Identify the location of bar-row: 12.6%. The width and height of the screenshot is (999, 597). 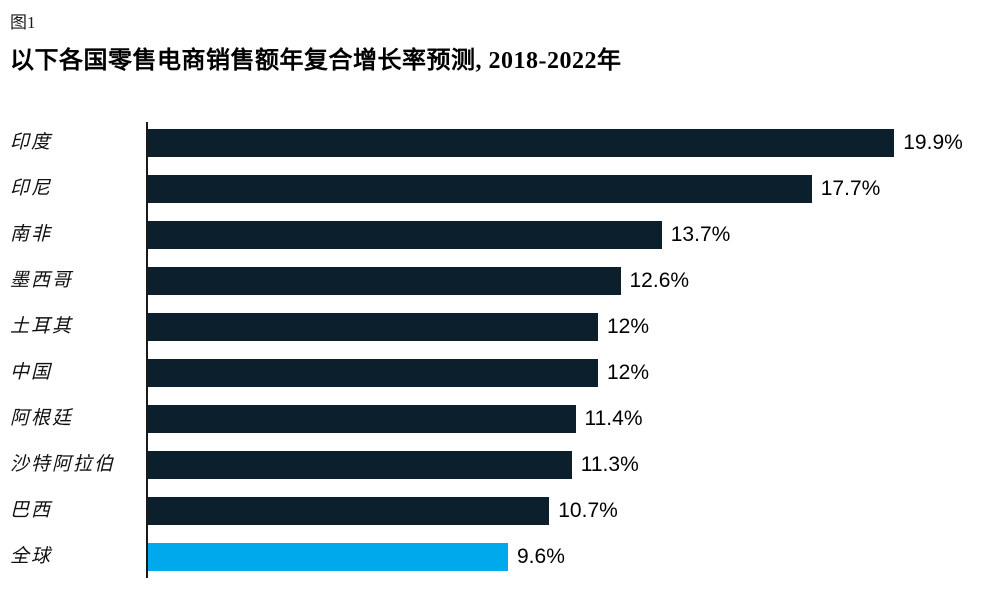
(555, 281).